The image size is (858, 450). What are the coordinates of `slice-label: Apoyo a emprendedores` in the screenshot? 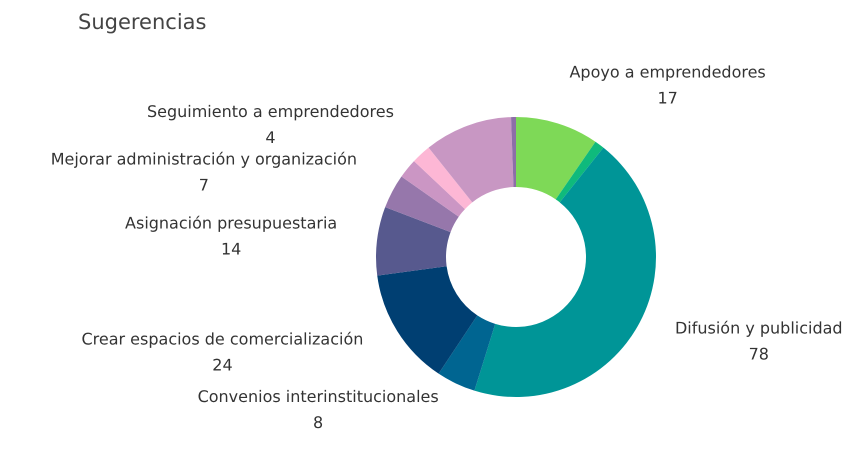 It's located at (667, 72).